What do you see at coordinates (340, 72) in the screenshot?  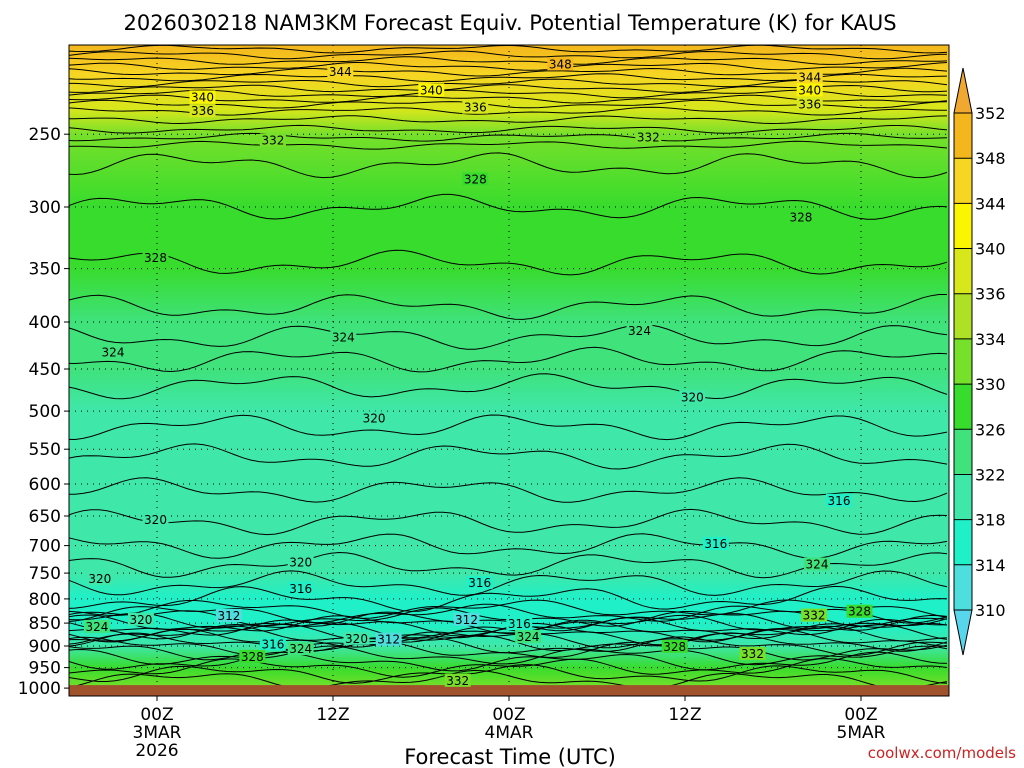 I see `contour-label: 344` at bounding box center [340, 72].